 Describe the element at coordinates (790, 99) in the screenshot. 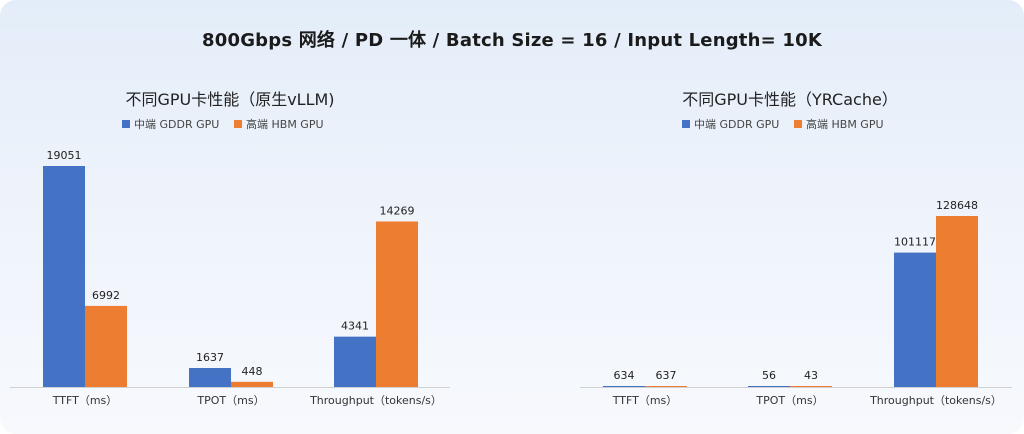

I see `chart-title: 不同GPU卡性能（YRCache）` at that location.